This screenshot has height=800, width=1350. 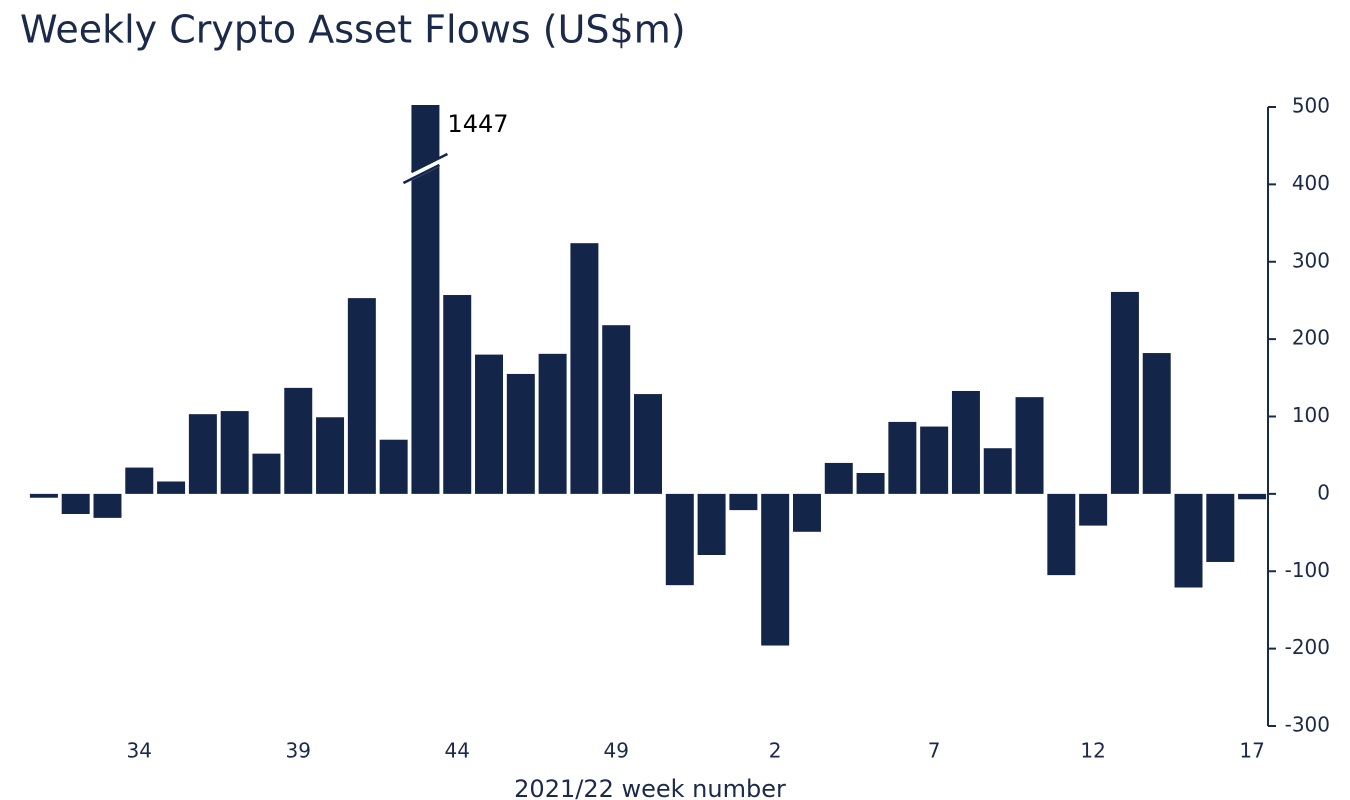 I want to click on data-label: 1447, so click(x=477, y=124).